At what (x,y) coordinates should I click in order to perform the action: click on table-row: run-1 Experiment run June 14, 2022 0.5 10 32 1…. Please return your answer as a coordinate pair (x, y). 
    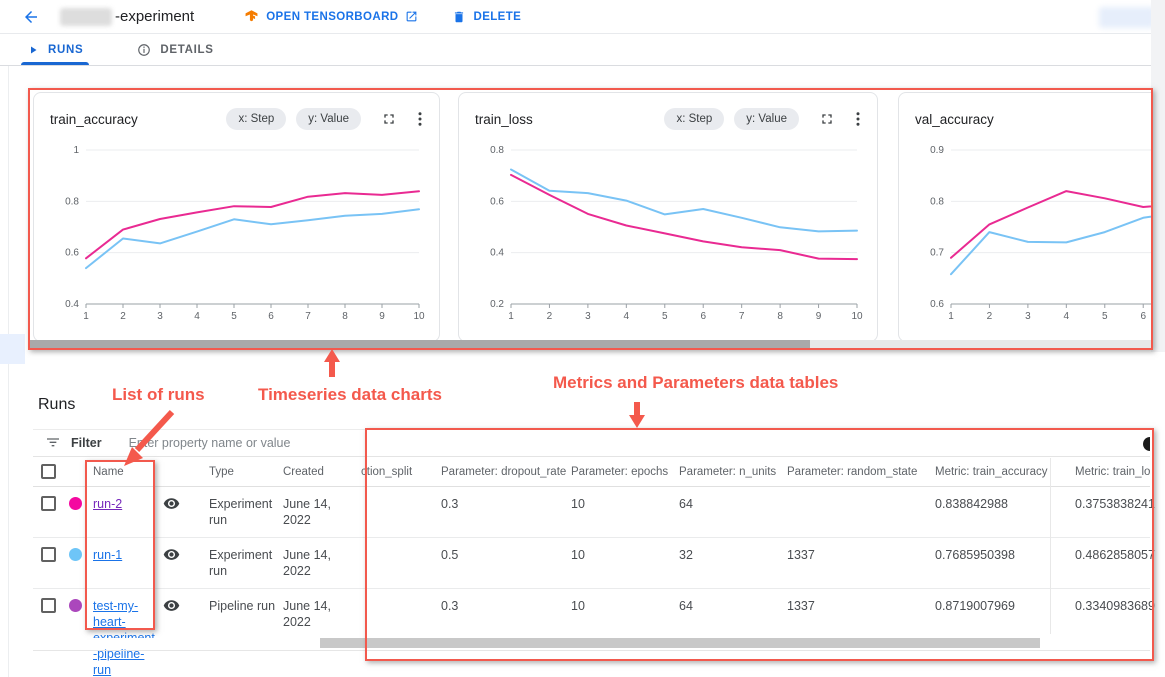
    Looking at the image, I should click on (594, 563).